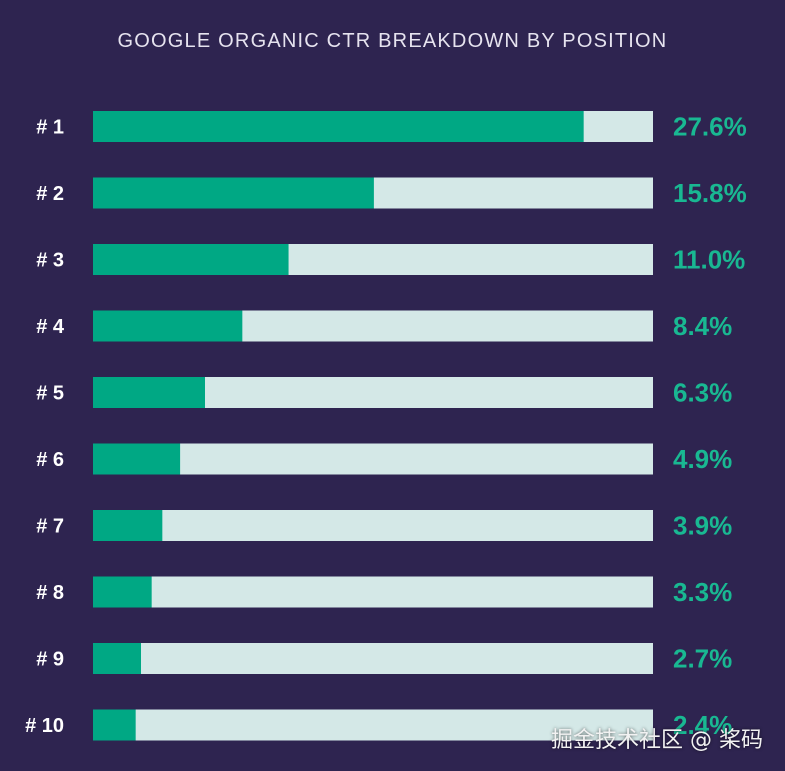 The height and width of the screenshot is (771, 785). Describe the element at coordinates (50, 327) in the screenshot. I see `category-label: # 4` at that location.